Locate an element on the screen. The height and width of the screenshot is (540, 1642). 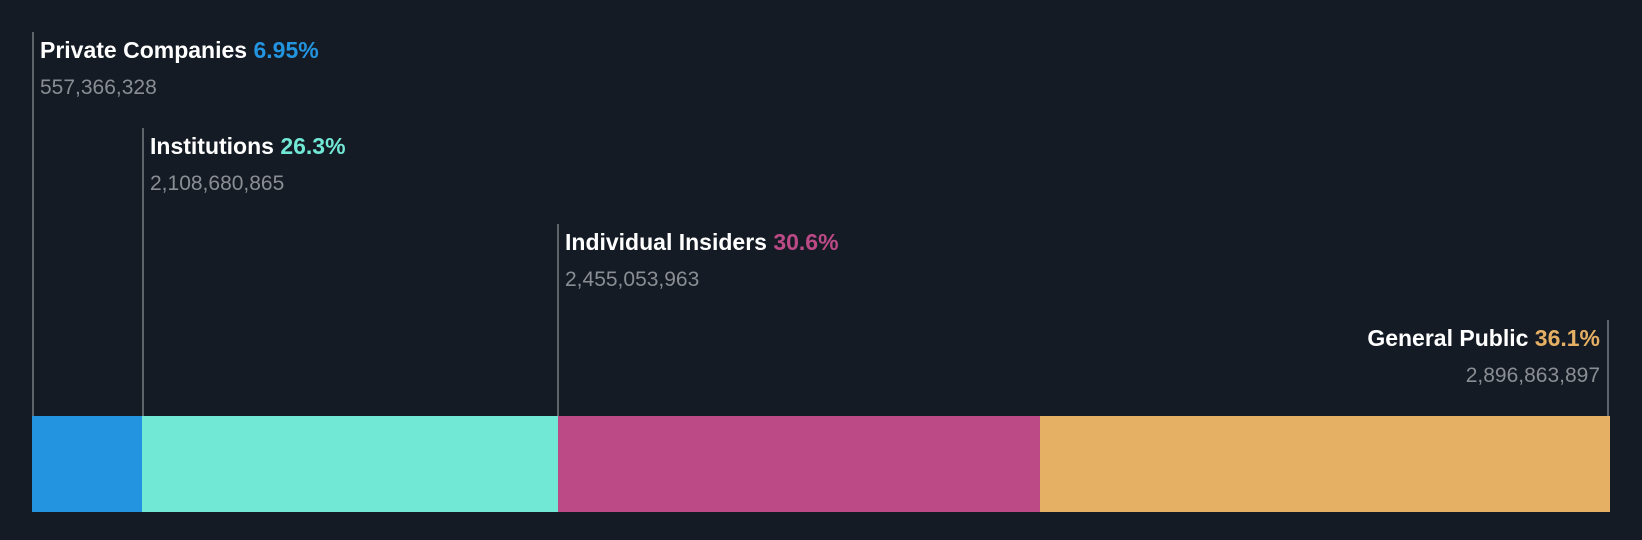
guide-line-general-public is located at coordinates (1608, 368).